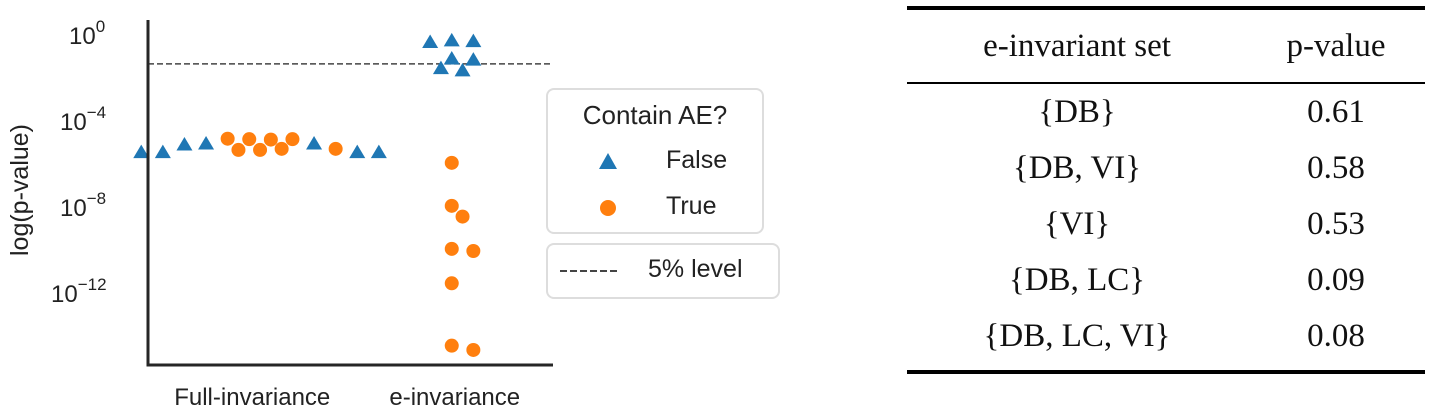 The image size is (1432, 416). What do you see at coordinates (1166, 224) in the screenshot?
I see `table-row: {VI} 0.53` at bounding box center [1166, 224].